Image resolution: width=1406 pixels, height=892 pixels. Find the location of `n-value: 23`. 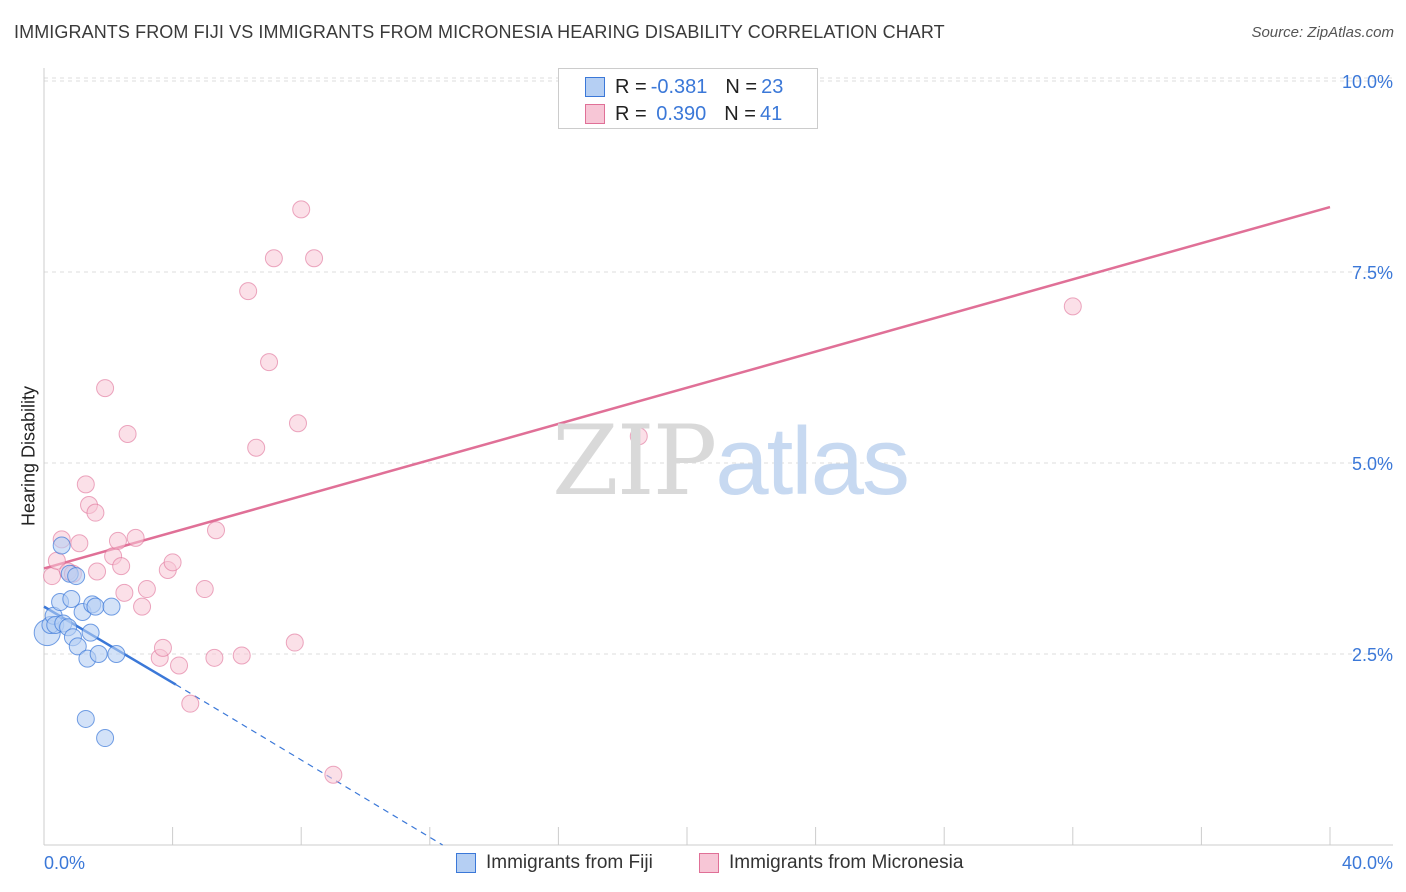

n-value: 23 is located at coordinates (772, 86).